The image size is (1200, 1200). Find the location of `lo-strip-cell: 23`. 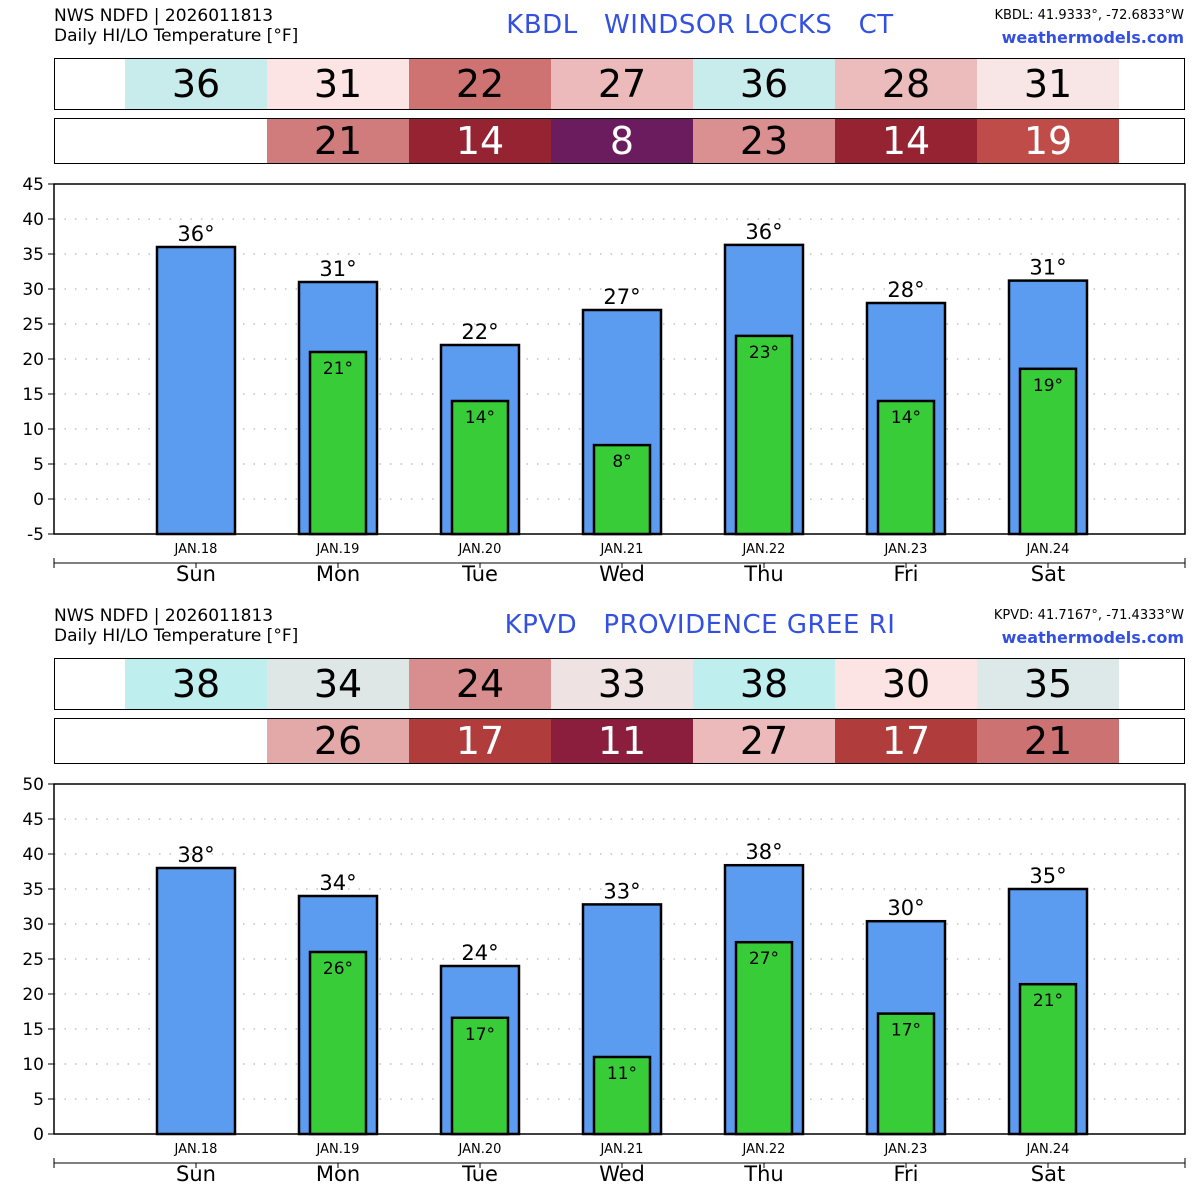

lo-strip-cell: 23 is located at coordinates (764, 141).